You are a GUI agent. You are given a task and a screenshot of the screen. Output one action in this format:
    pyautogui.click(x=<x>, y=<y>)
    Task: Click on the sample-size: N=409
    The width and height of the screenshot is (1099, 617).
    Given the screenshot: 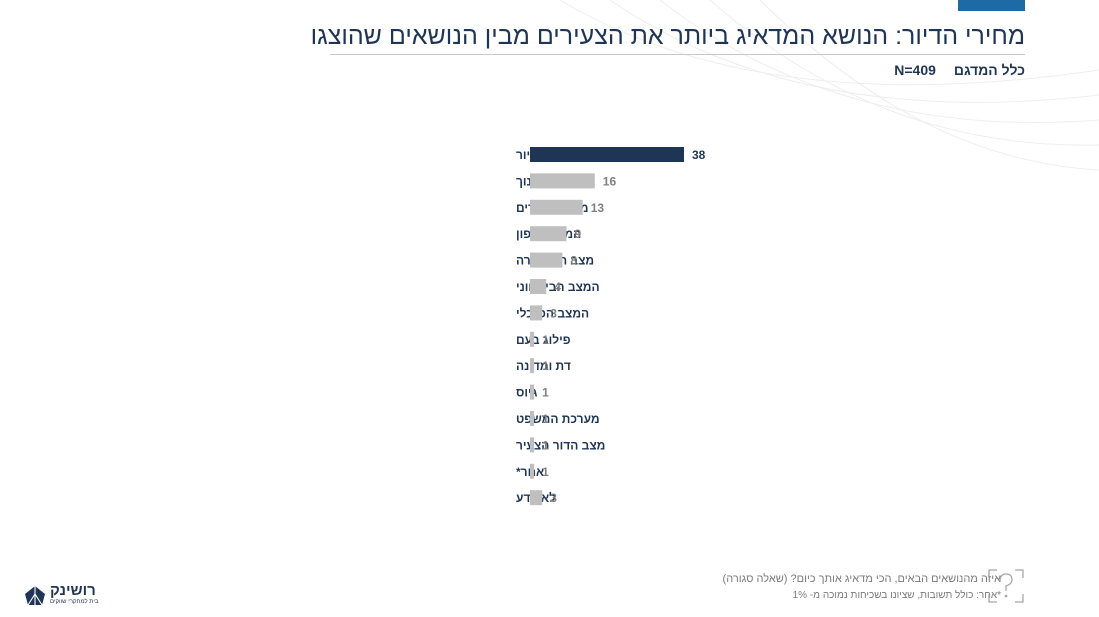 What is the action you would take?
    pyautogui.click(x=915, y=70)
    